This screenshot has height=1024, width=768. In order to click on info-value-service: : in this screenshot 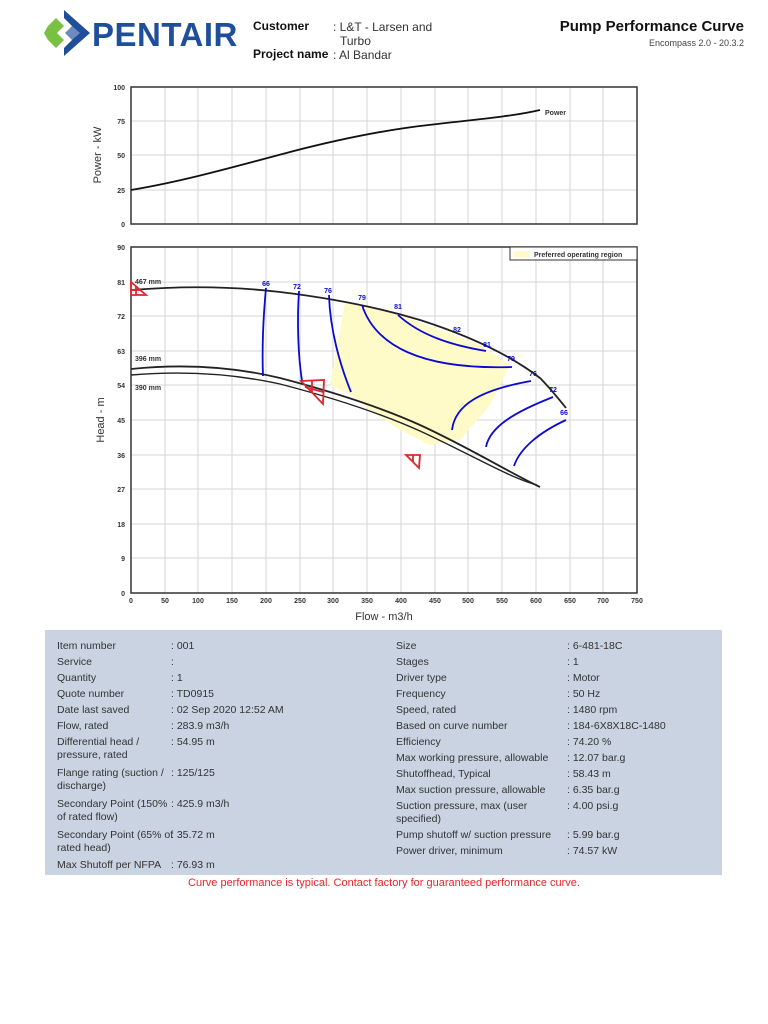, I will do `click(172, 662)`.